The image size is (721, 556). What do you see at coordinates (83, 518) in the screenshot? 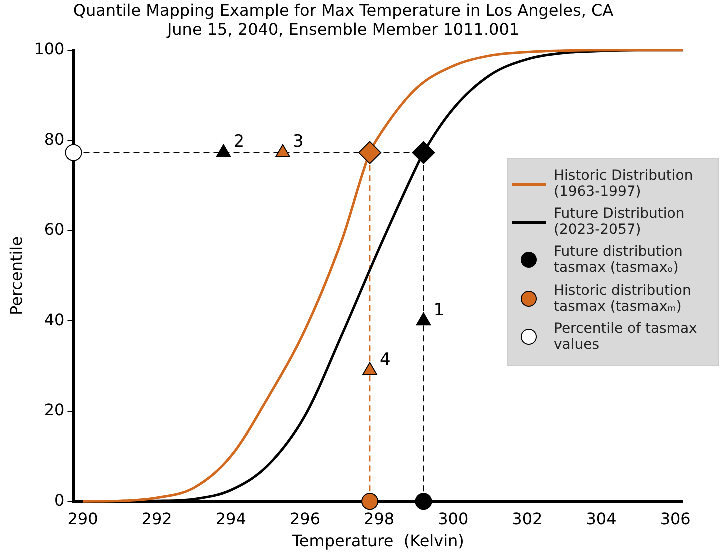
I see `x-tick-label: 290` at bounding box center [83, 518].